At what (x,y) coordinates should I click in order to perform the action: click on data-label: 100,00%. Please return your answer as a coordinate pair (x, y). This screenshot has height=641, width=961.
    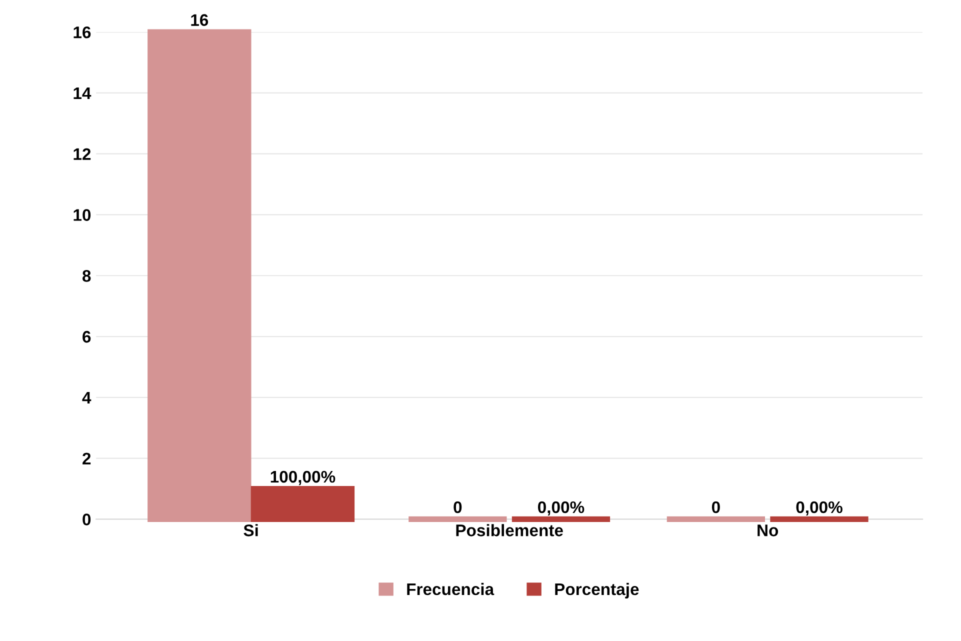
    Looking at the image, I should click on (303, 478).